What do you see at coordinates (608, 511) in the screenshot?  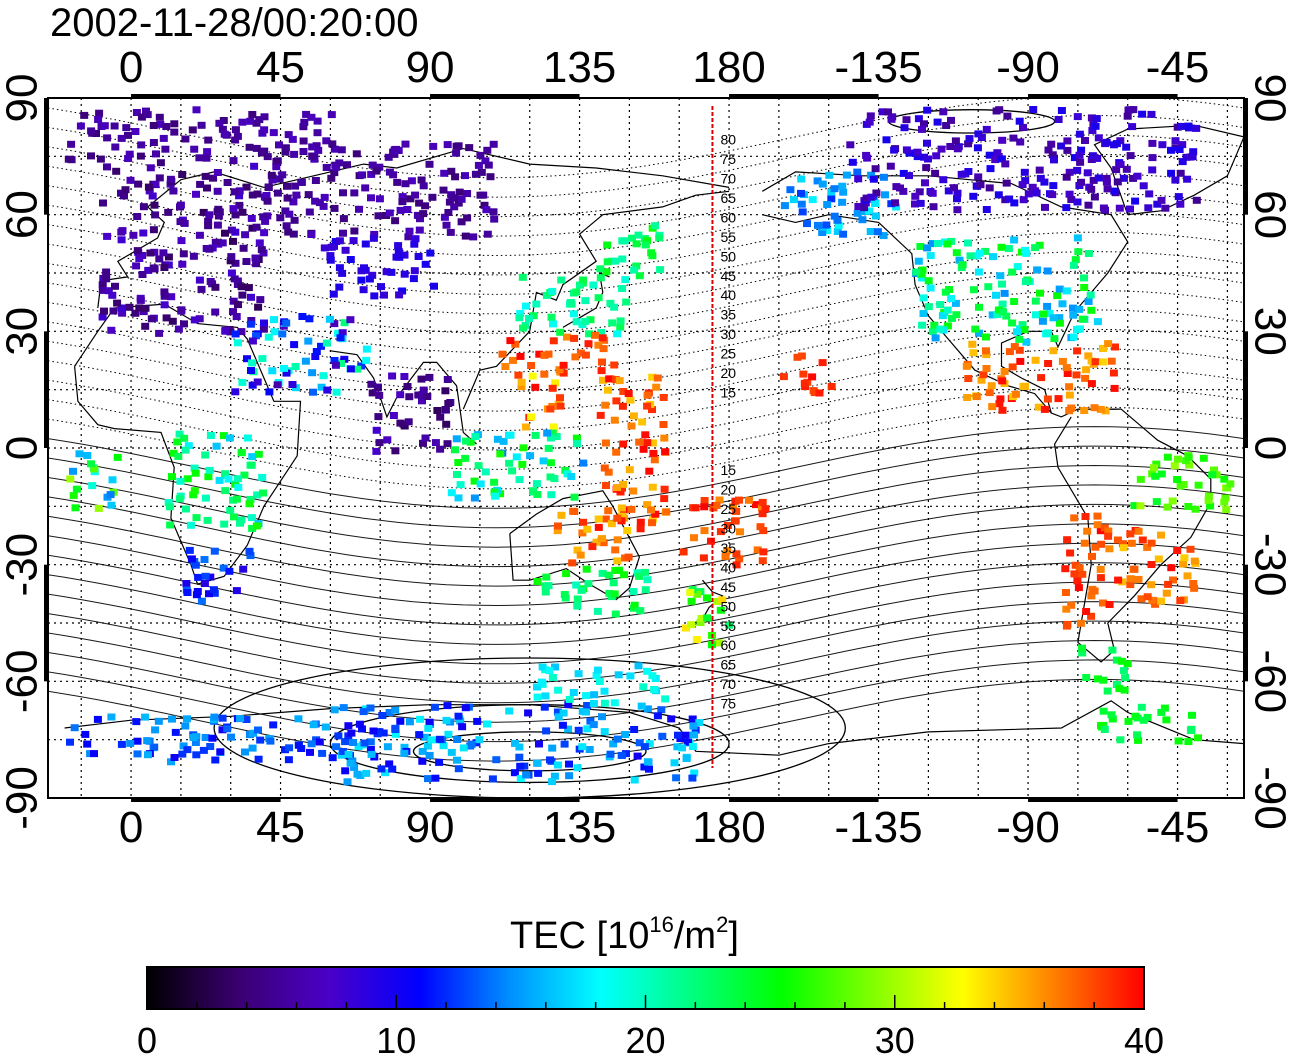 I see `tec-cell-australia-north` at bounding box center [608, 511].